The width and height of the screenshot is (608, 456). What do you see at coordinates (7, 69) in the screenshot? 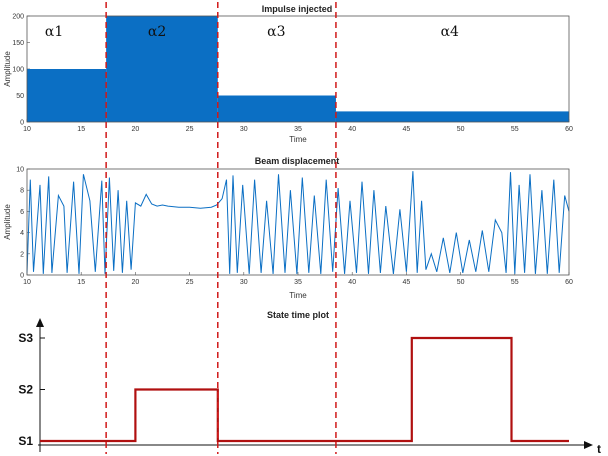
I see `impulse-ylabel: Amplitude` at bounding box center [7, 69].